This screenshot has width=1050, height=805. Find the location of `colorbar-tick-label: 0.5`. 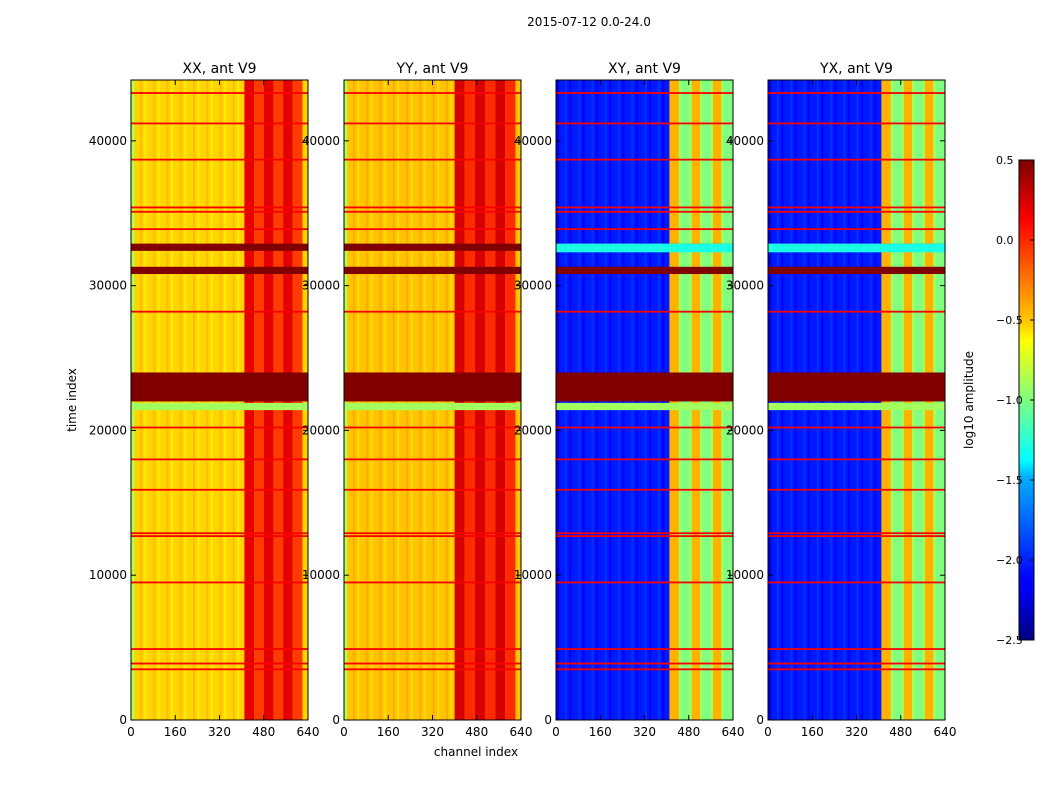

colorbar-tick-label: 0.5 is located at coordinates (1005, 160).